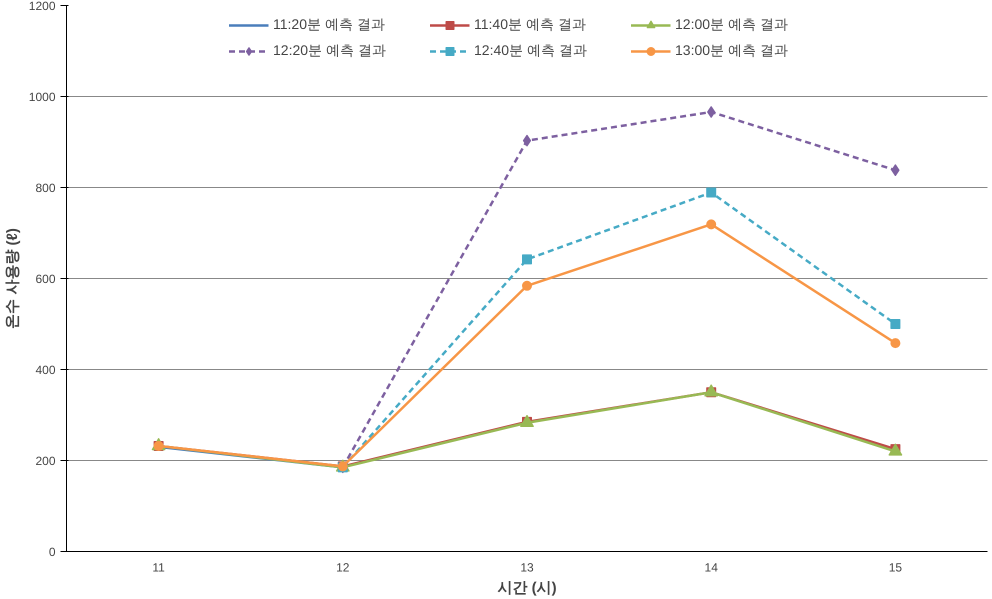  What do you see at coordinates (159, 567) in the screenshot?
I see `x-tick-label: 11` at bounding box center [159, 567].